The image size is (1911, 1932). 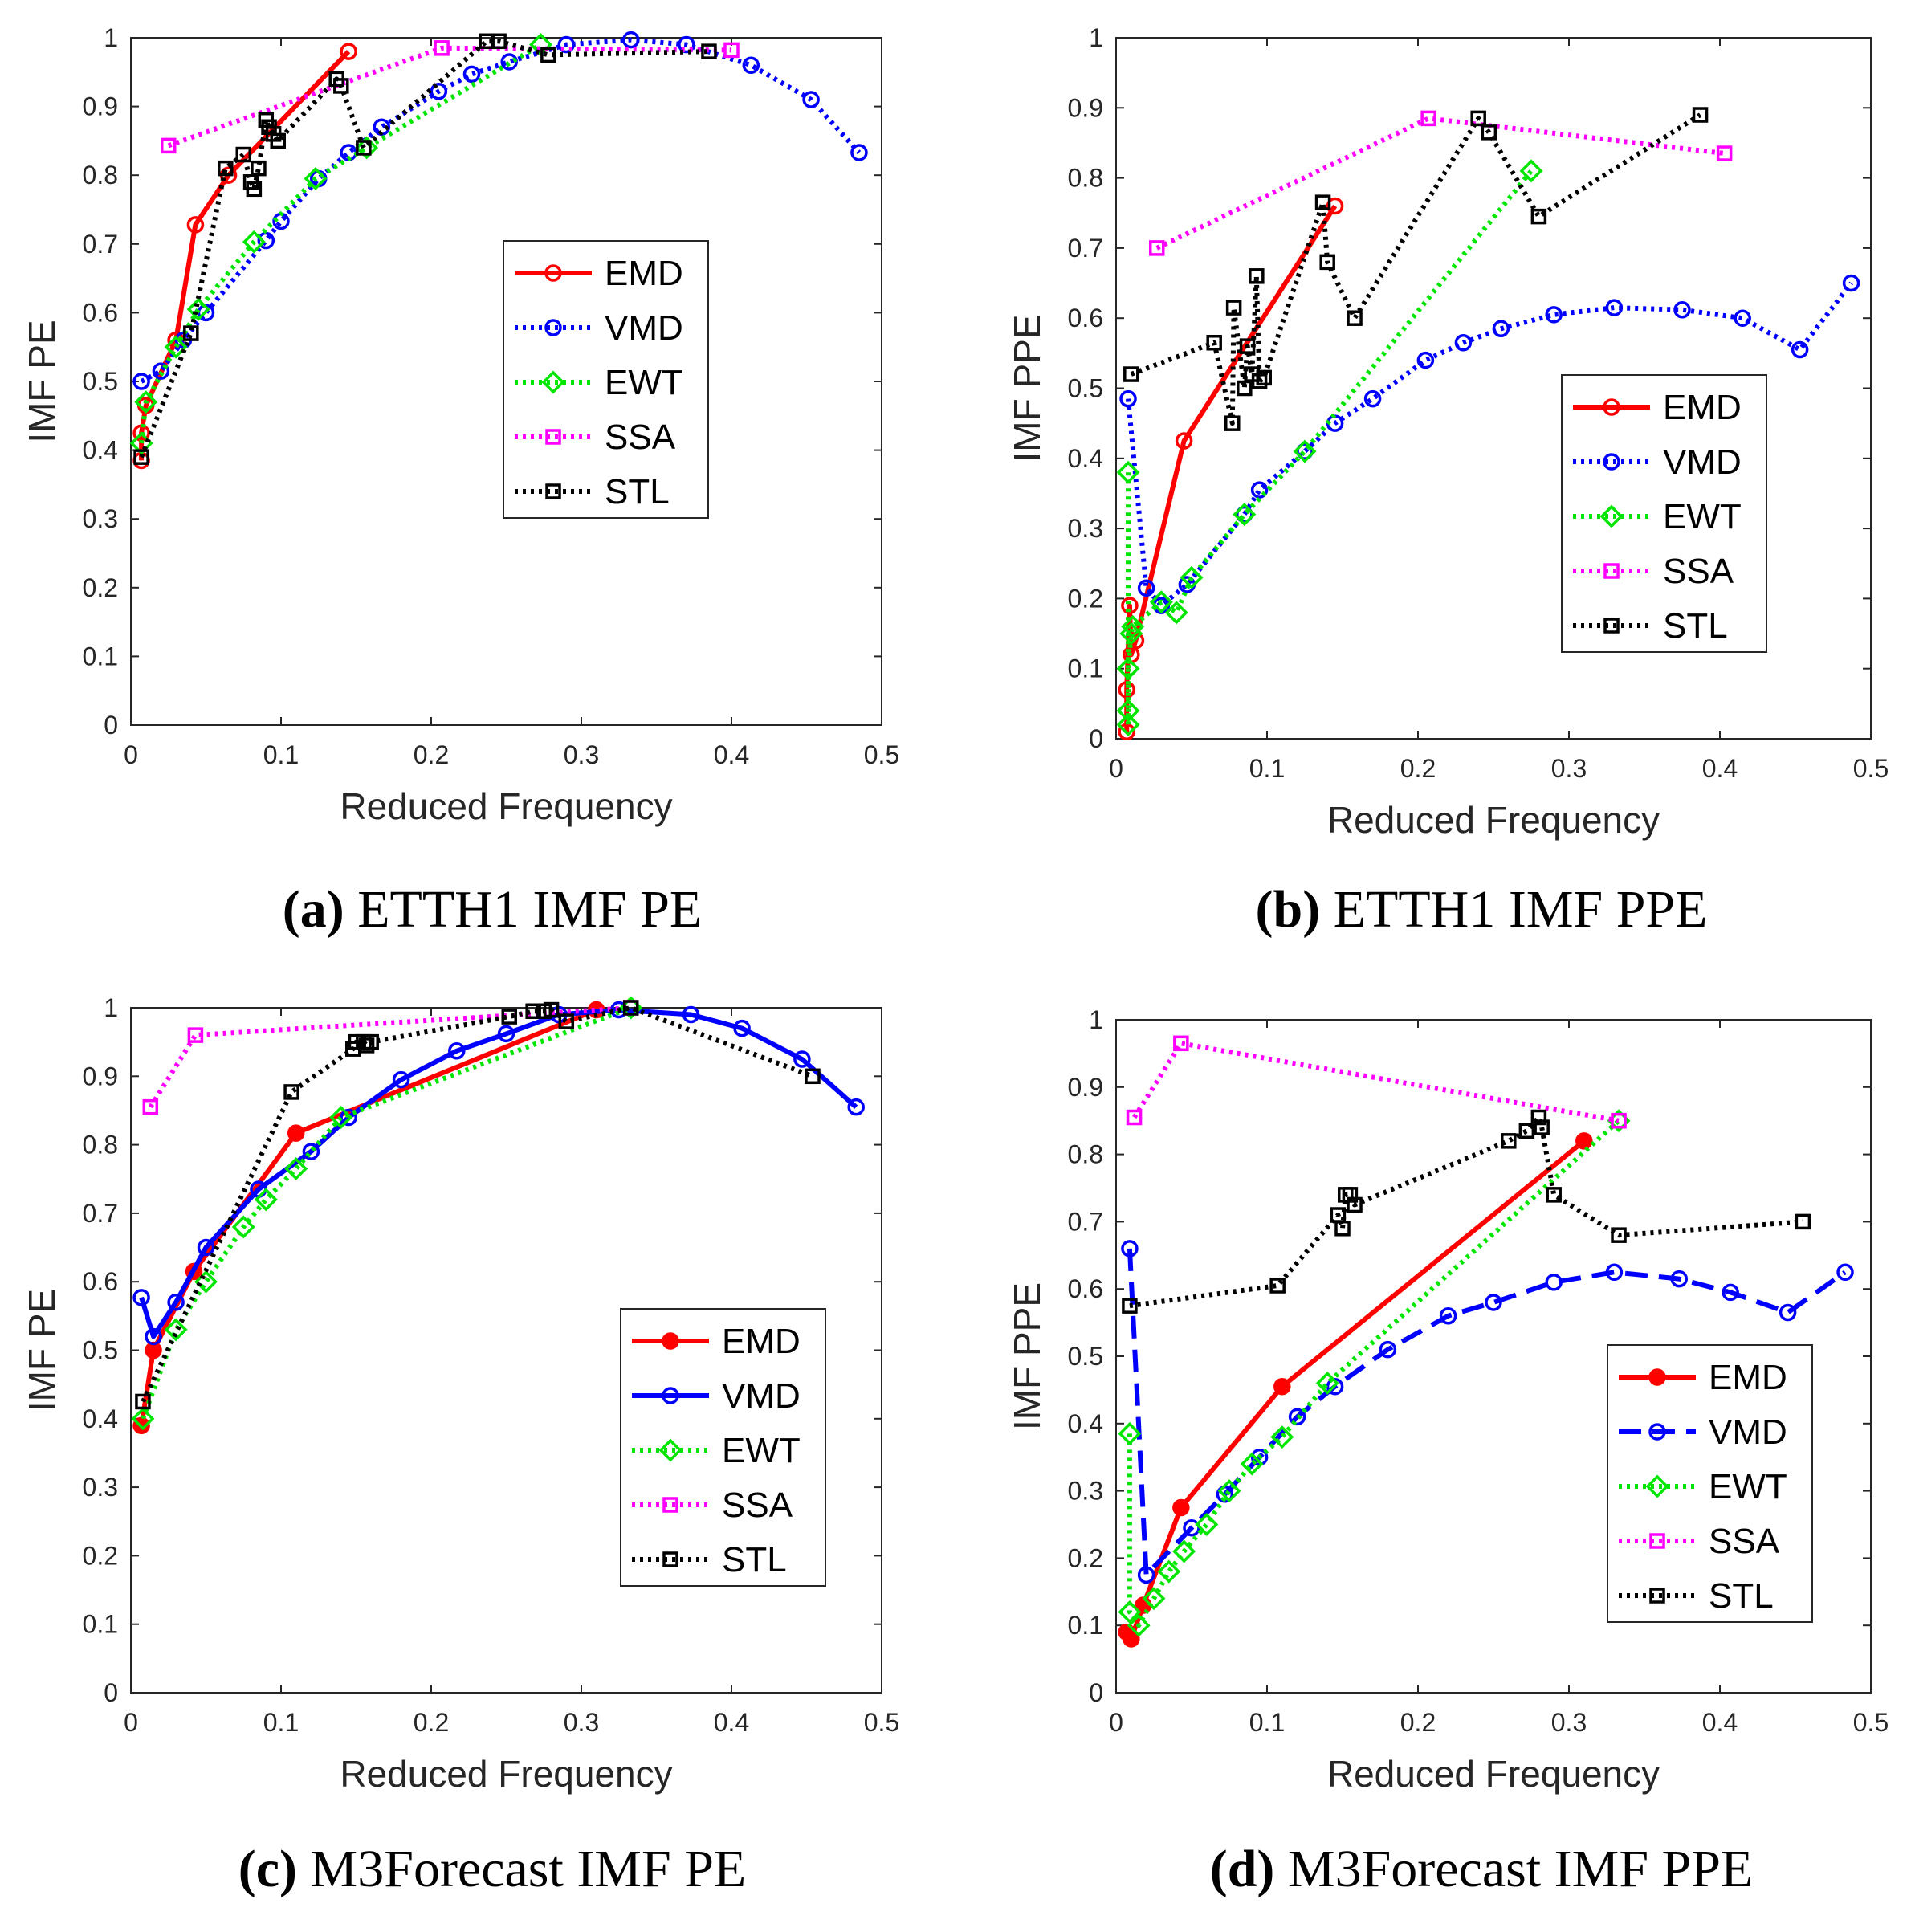 I want to click on y-tick-label: 0, so click(x=111, y=1692).